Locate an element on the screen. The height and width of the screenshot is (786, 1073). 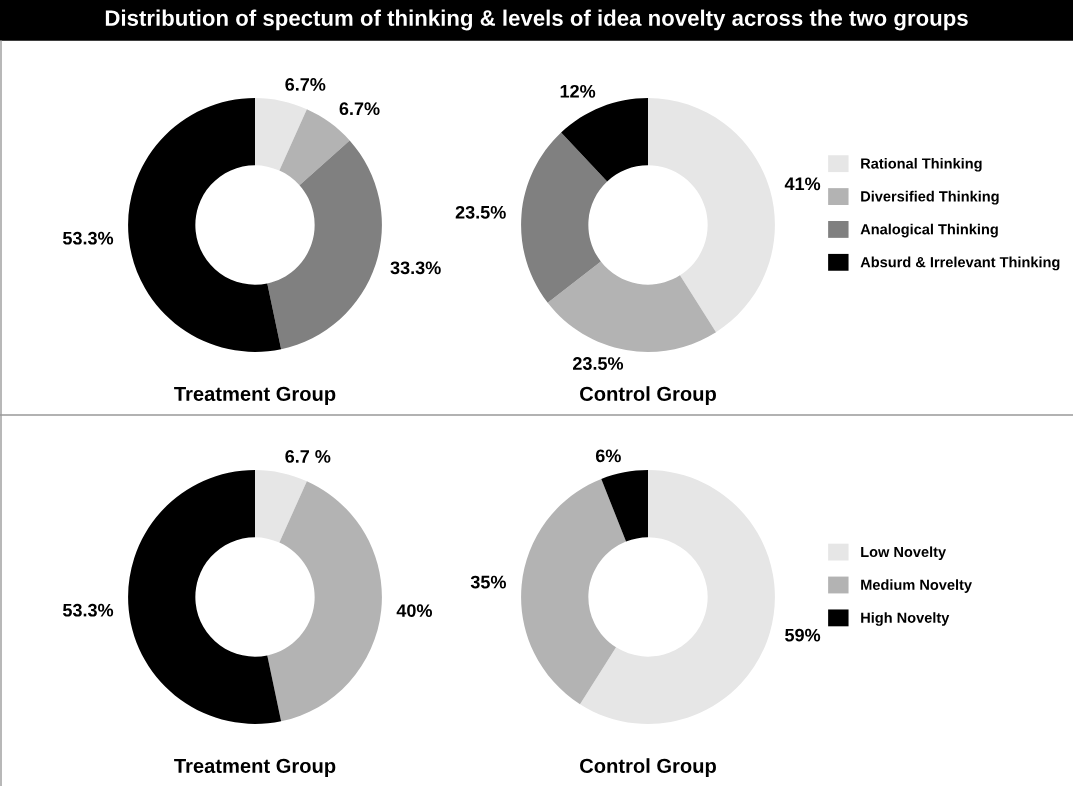
legend-label: Absurd & Irrelevant Thinking is located at coordinates (960, 263).